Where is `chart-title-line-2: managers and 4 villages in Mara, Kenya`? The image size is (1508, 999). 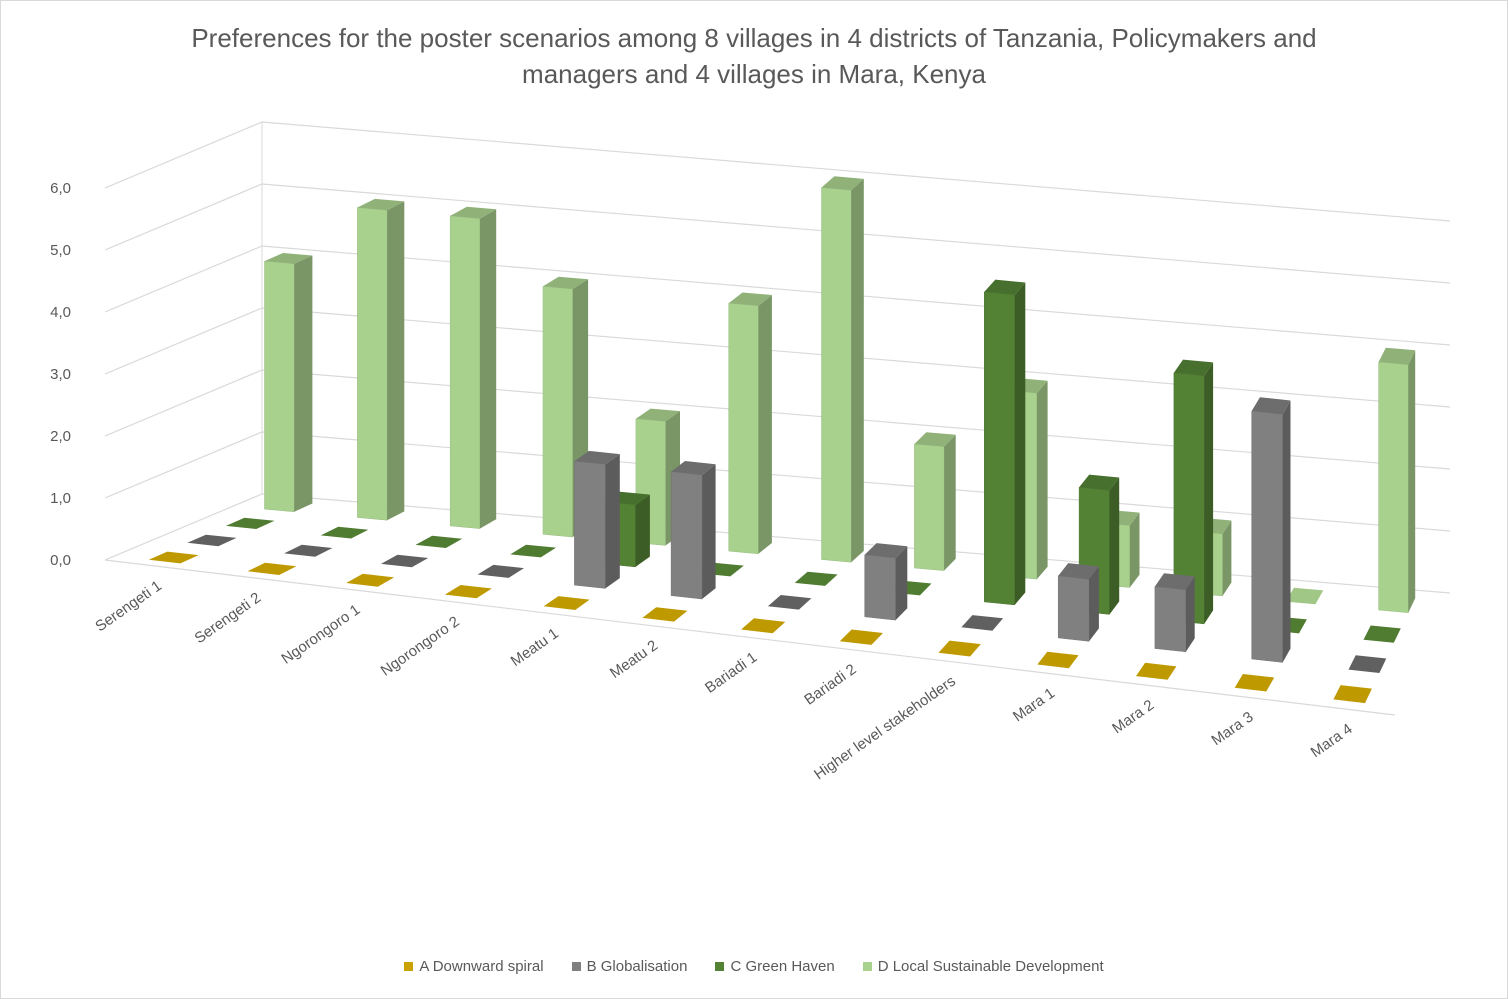 chart-title-line-2: managers and 4 villages in Mara, Kenya is located at coordinates (754, 74).